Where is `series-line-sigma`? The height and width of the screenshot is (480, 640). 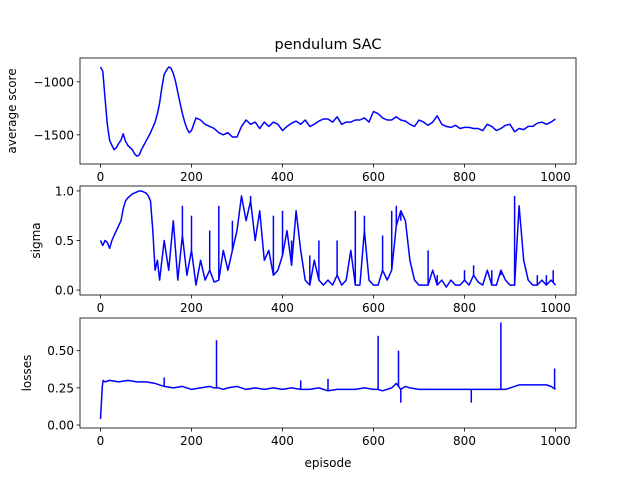
series-line-sigma is located at coordinates (328, 239).